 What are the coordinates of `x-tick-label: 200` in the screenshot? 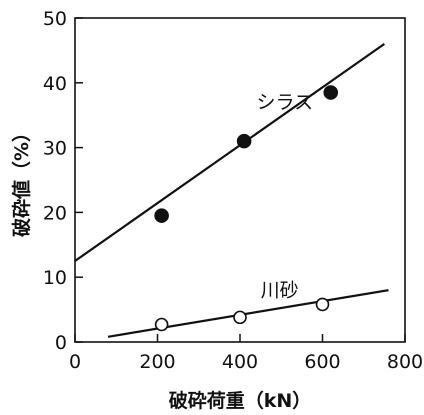 It's located at (157, 362).